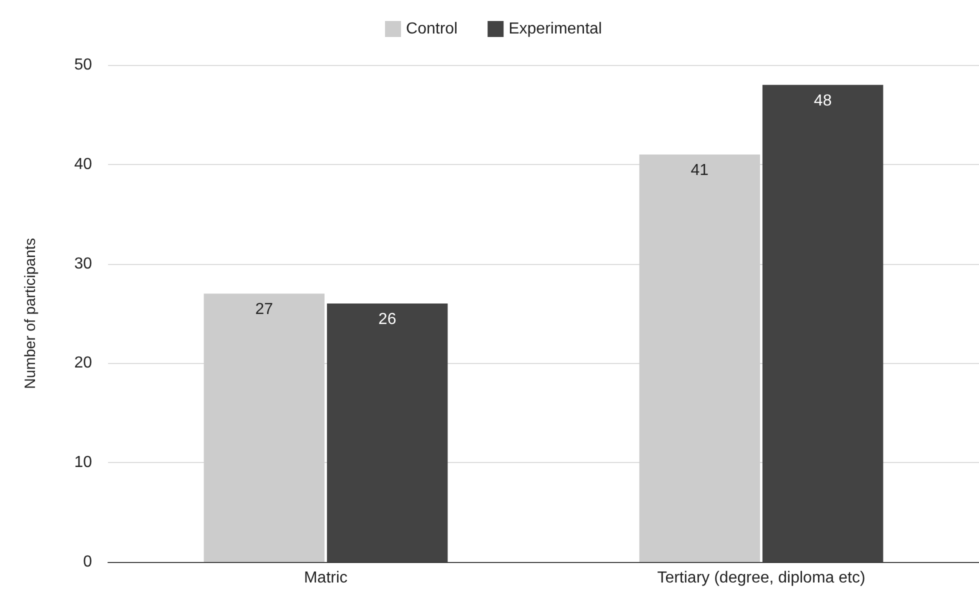 The image size is (979, 596). Describe the element at coordinates (83, 463) in the screenshot. I see `y-tick-label: 10` at that location.